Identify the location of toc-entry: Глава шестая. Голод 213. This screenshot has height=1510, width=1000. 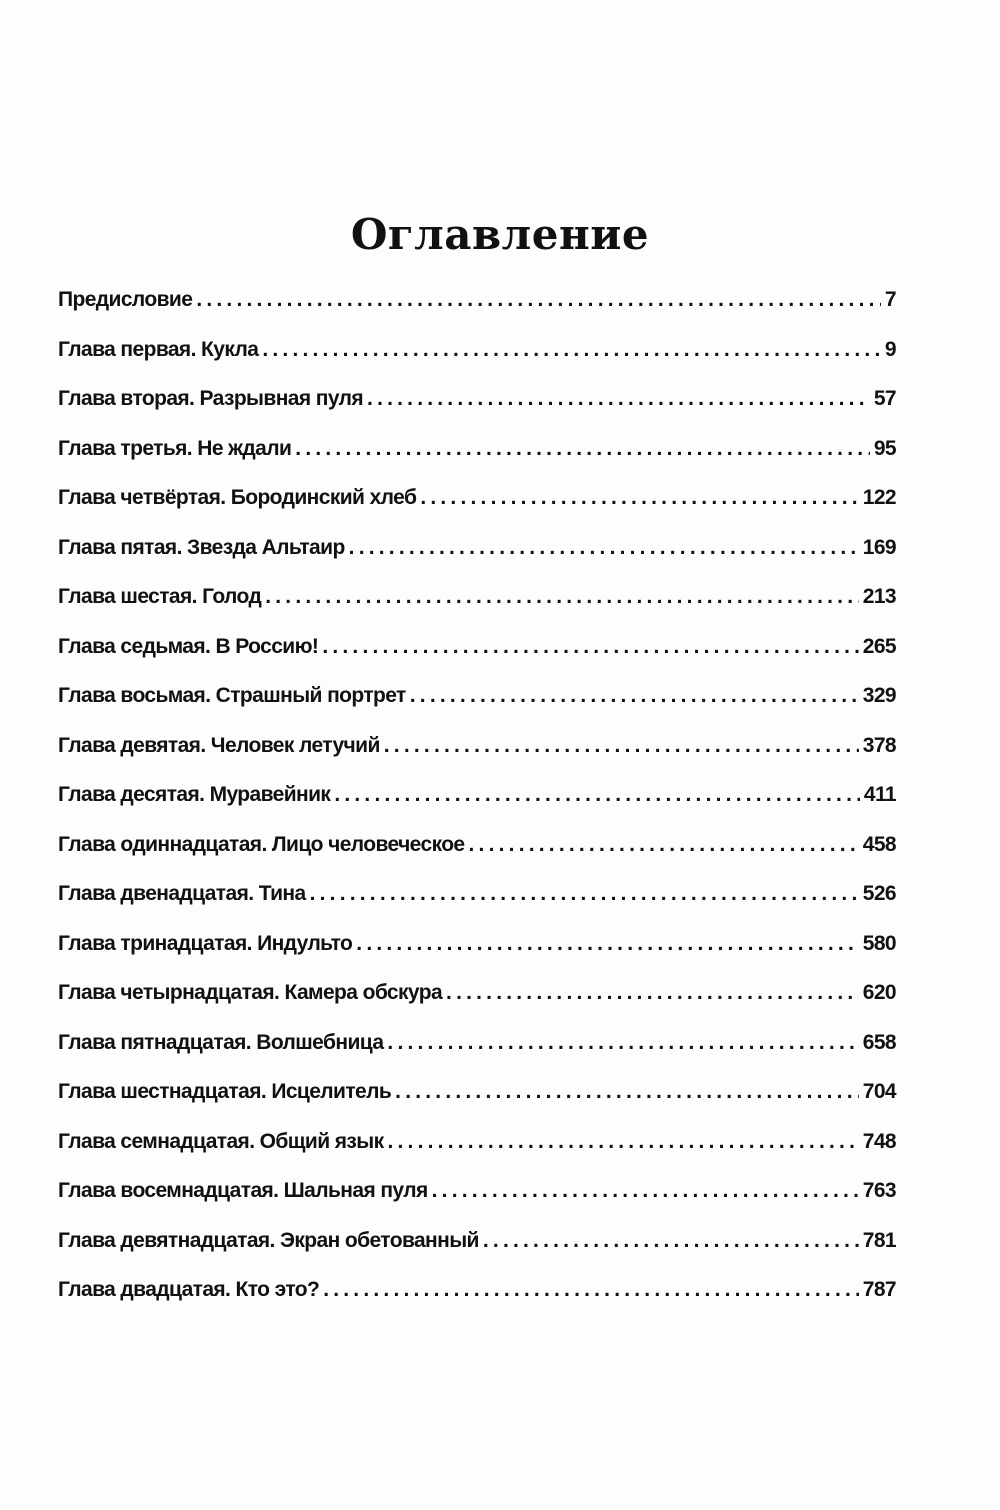
(477, 610).